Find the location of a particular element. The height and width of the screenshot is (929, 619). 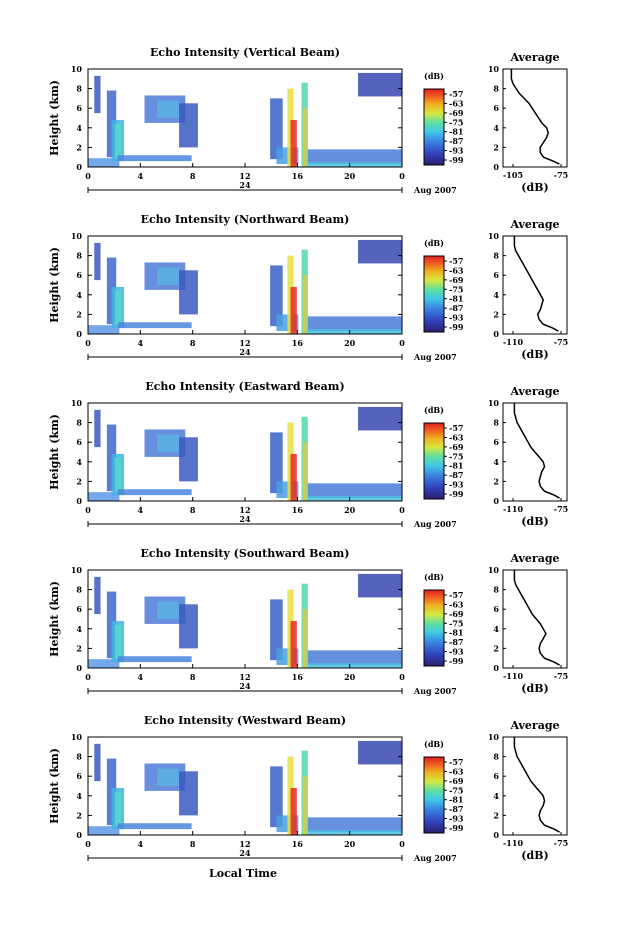

y-tick-label: 10 is located at coordinates (77, 737).